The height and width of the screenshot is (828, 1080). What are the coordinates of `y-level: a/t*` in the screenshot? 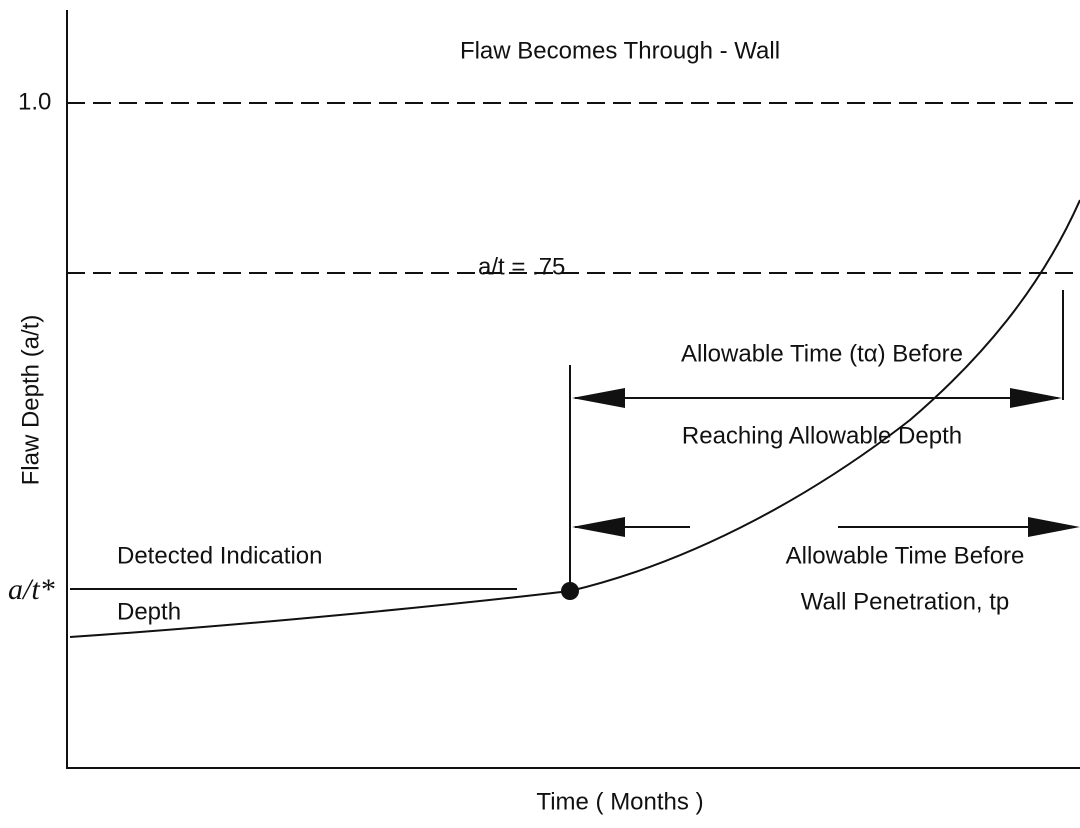 It's located at (31, 589).